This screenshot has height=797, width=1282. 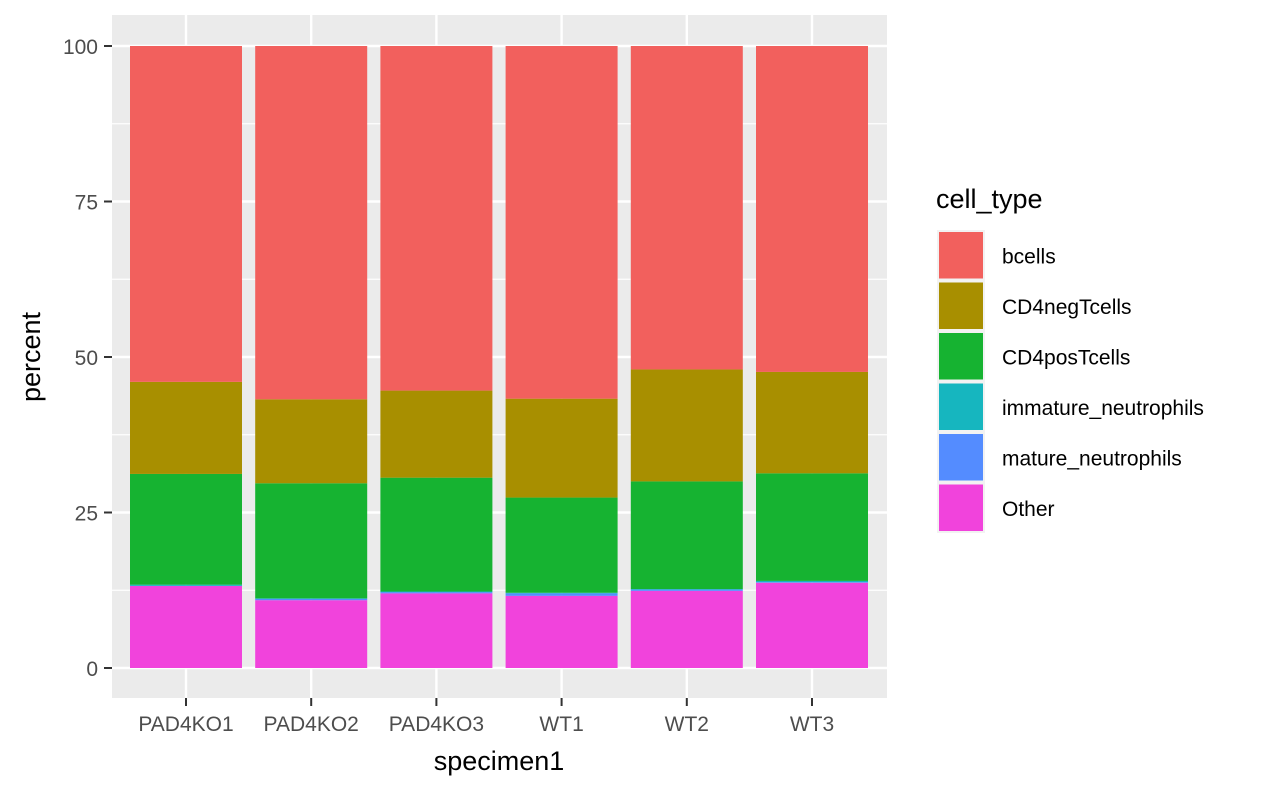 I want to click on x-tick-label: PAD4KO3, so click(x=436, y=724).